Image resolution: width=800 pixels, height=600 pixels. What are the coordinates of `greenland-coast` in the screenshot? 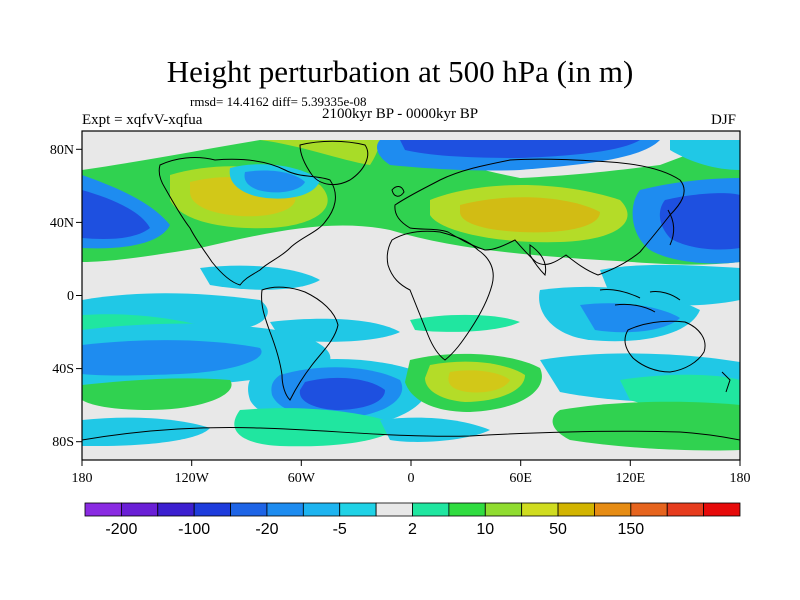 It's located at (334, 163).